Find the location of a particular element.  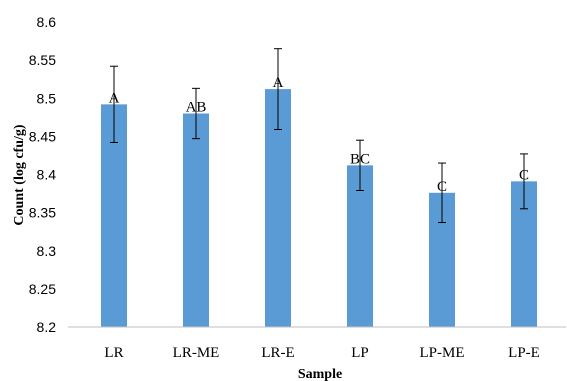

y-tick-label: 8.35 is located at coordinates (42, 213).